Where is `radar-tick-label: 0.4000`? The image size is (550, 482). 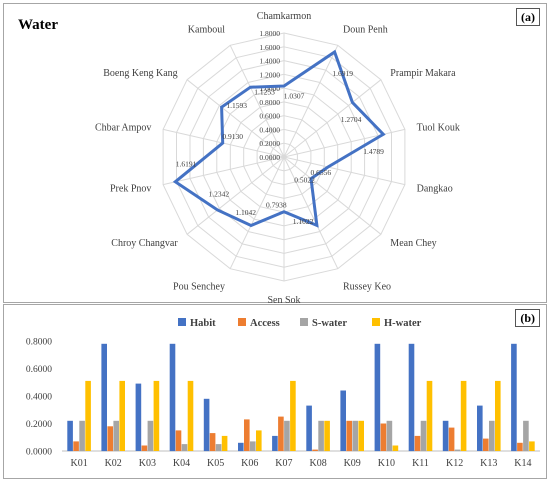 radar-tick-label: 0.4000 is located at coordinates (269, 129).